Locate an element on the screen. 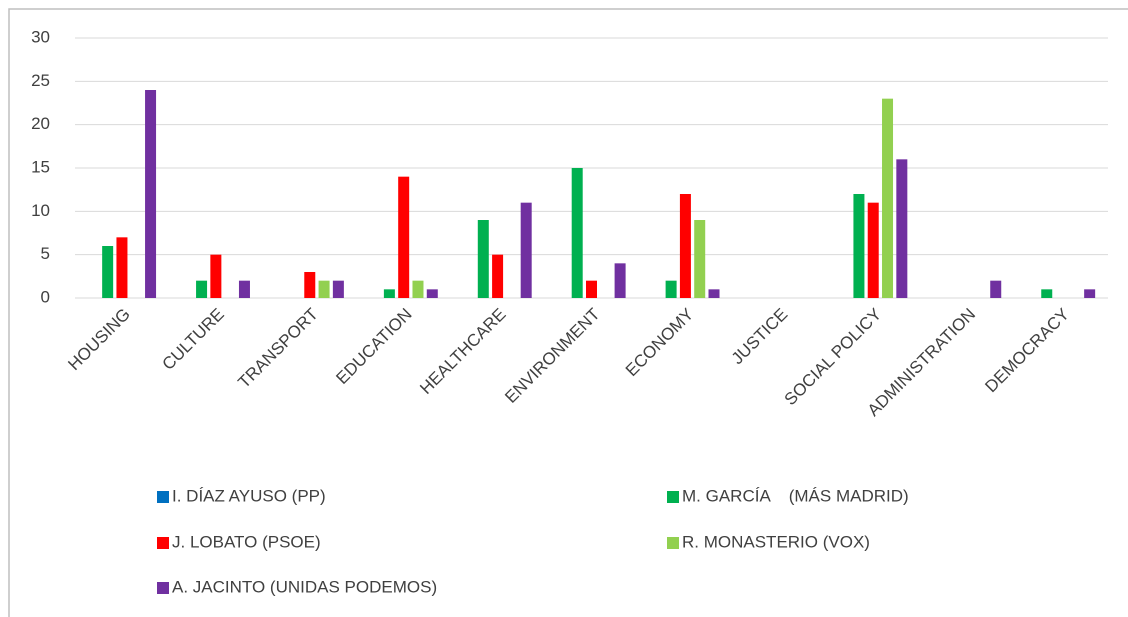 The image size is (1128, 617). x-tick-label: EDUCATION is located at coordinates (373, 346).